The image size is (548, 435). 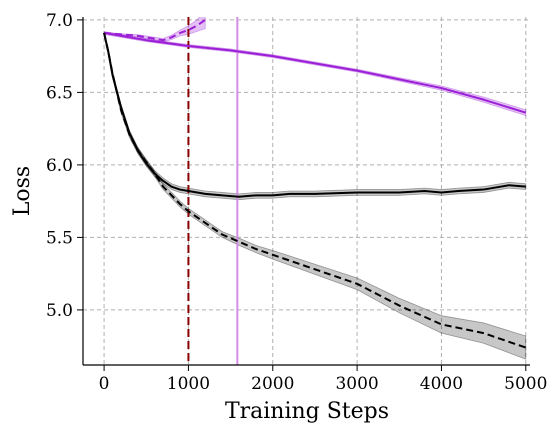 What do you see at coordinates (59, 311) in the screenshot?
I see `y-tick-label-0: 5.0` at bounding box center [59, 311].